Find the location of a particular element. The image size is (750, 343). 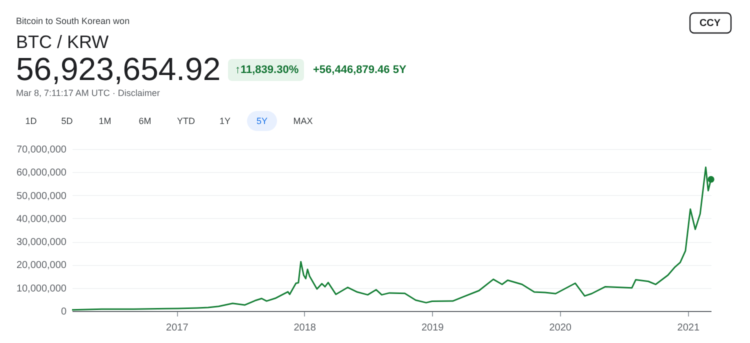

x-tick-label: 2021 is located at coordinates (688, 328).